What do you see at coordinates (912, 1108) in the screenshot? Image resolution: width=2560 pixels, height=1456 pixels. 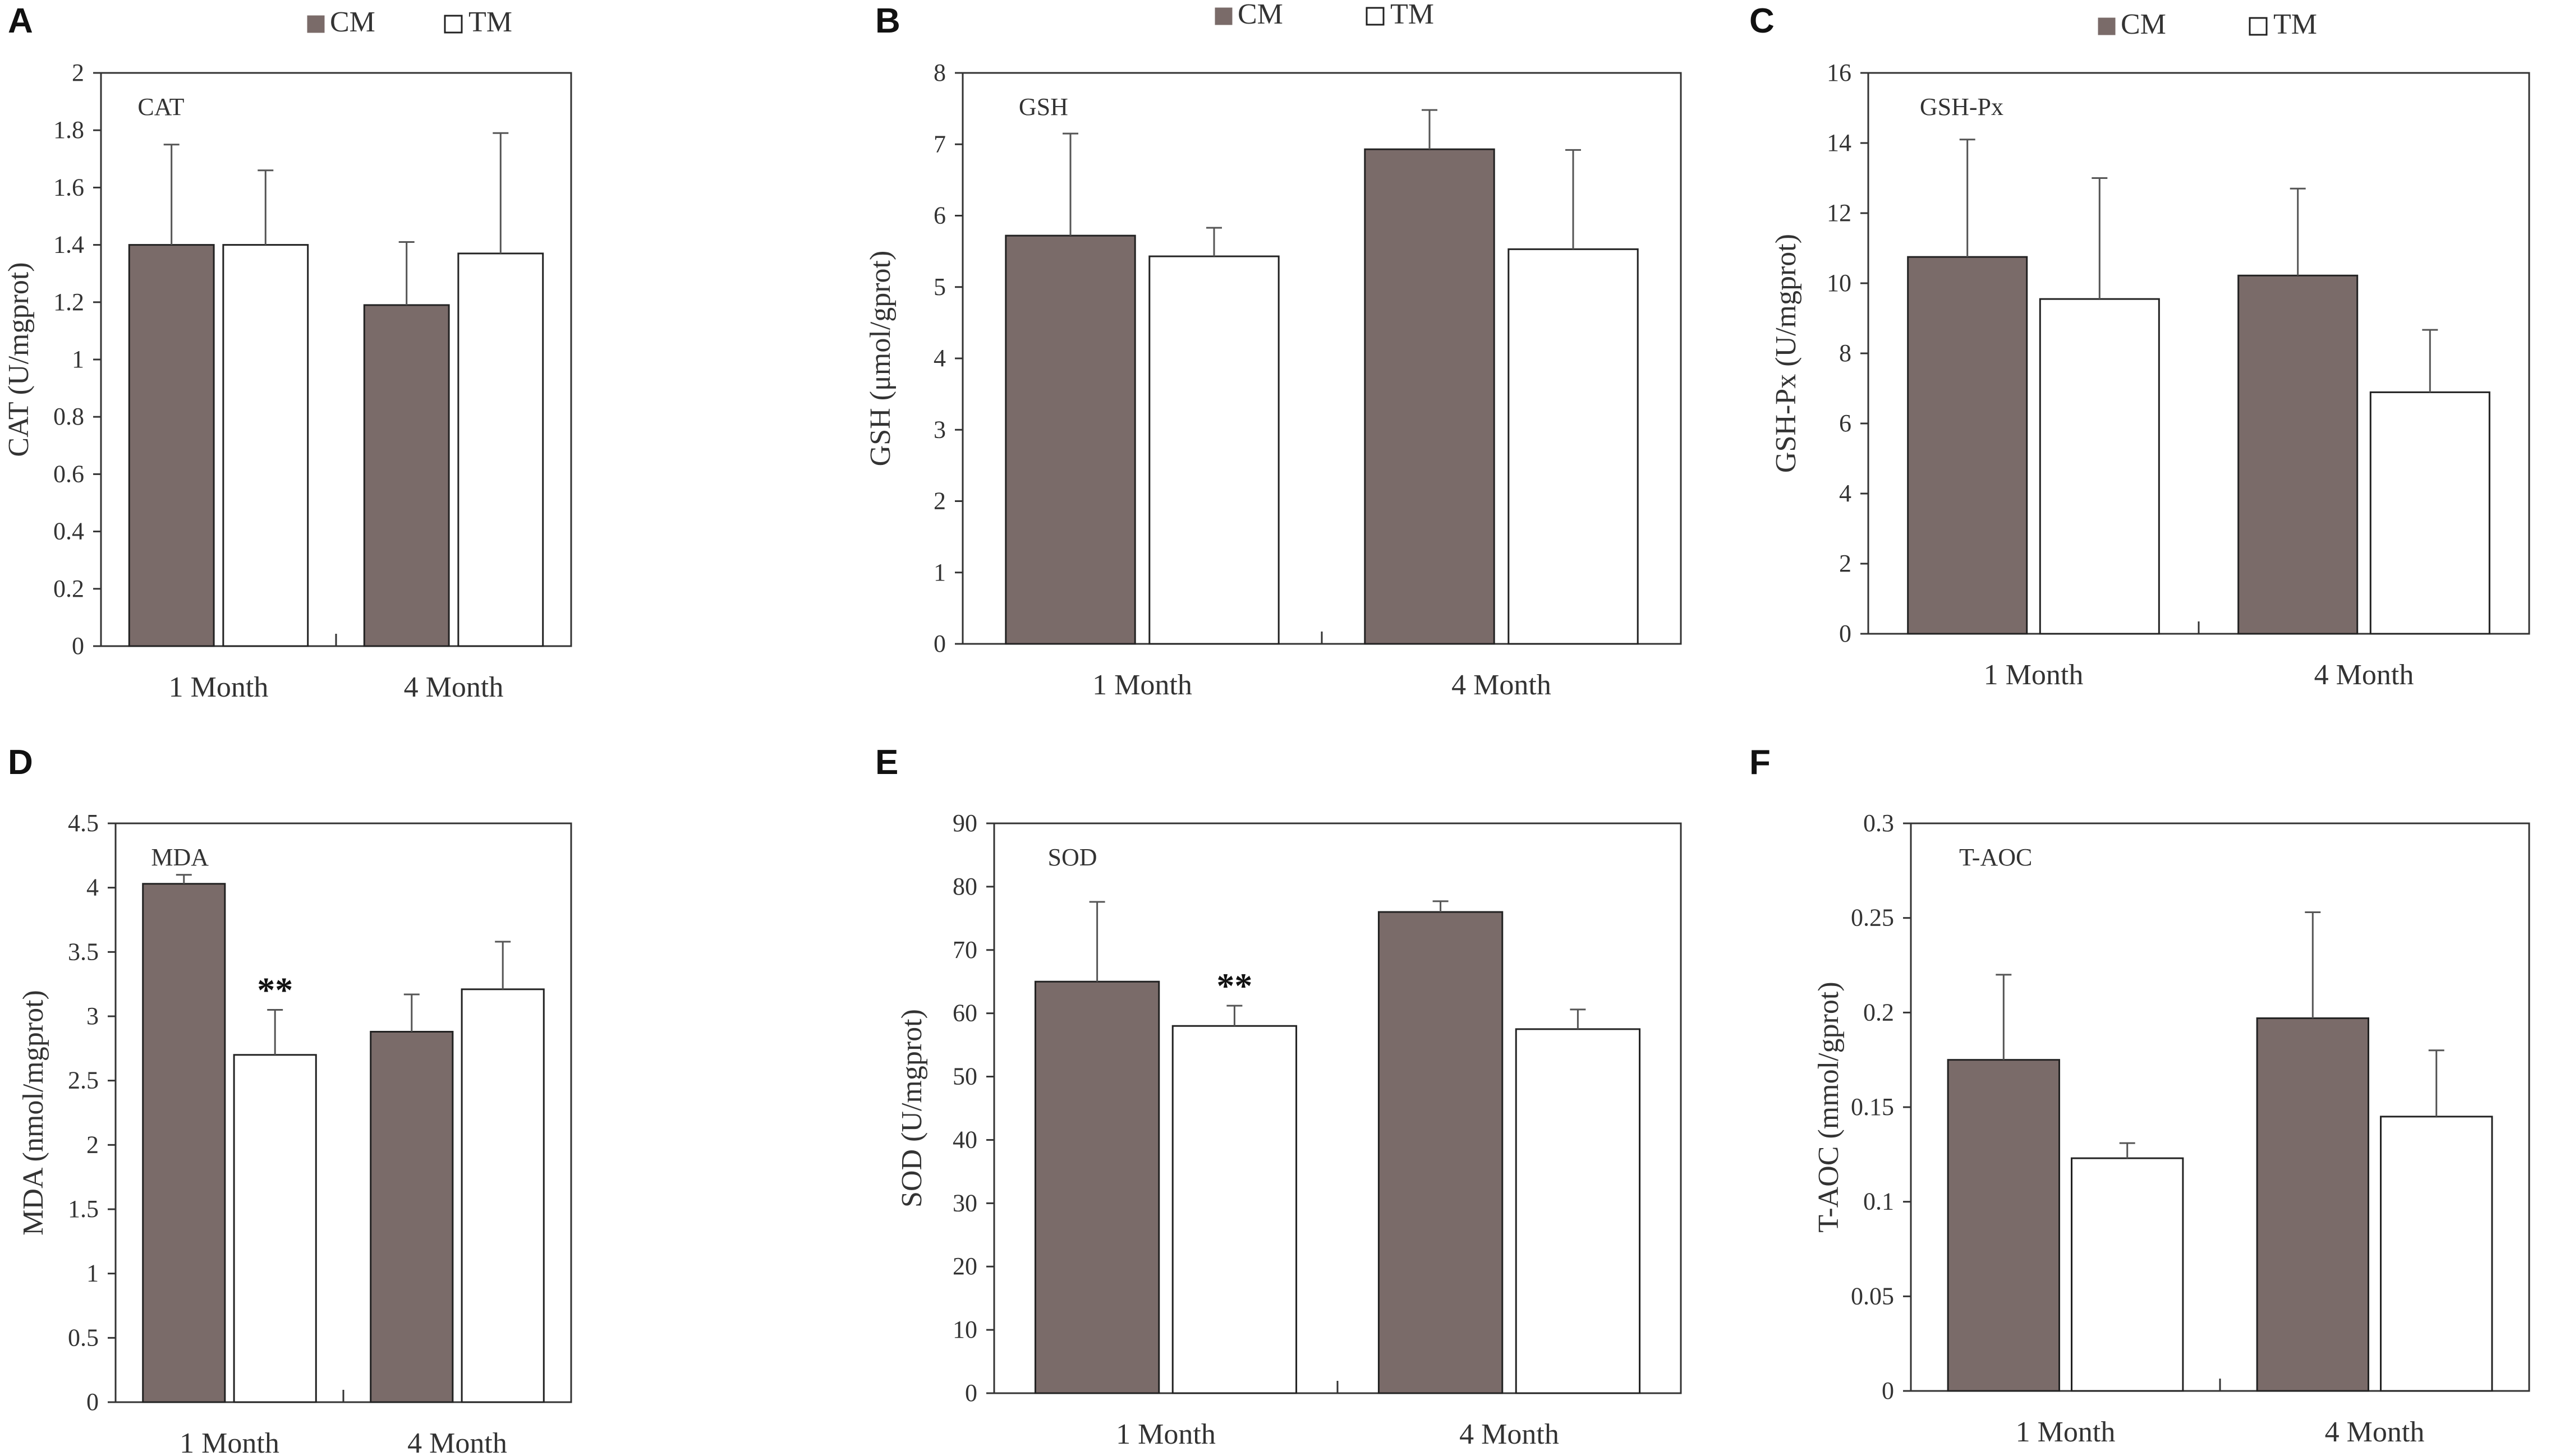 I see `y-axis-label: SOD (U/mgprot)` at bounding box center [912, 1108].